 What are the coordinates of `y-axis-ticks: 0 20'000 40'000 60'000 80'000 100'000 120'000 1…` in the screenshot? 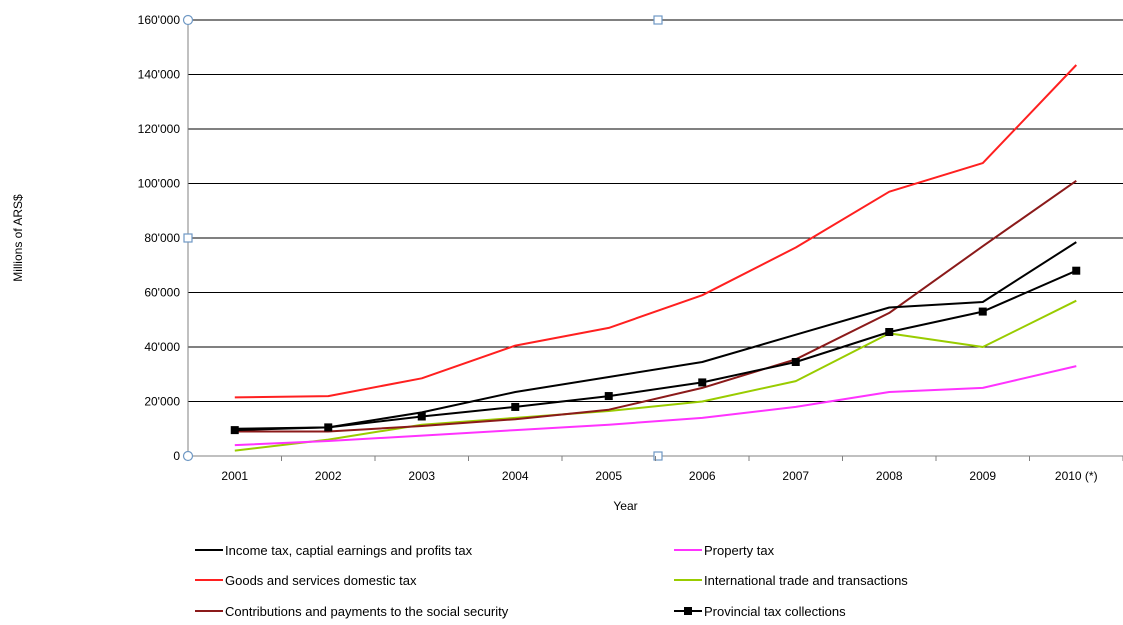 It's located at (159, 238).